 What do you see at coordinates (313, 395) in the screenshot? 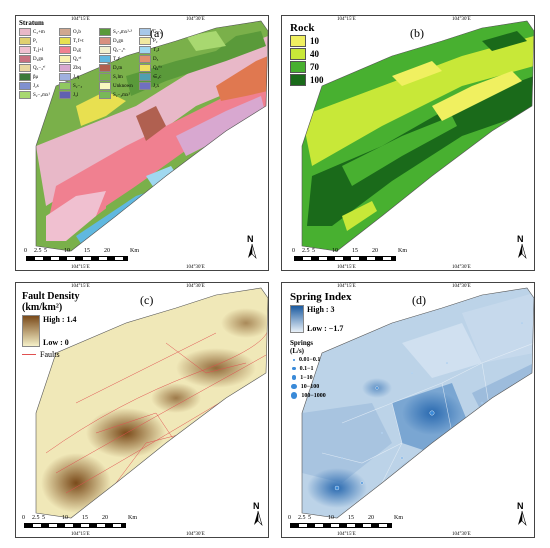
I see `spring-class-label: 100−1000` at bounding box center [313, 395].